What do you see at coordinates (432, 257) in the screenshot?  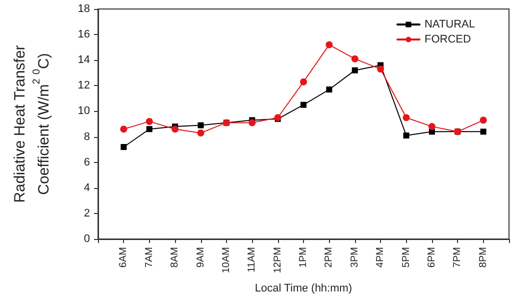 I see `x-tick-label: 6PM` at bounding box center [432, 257].